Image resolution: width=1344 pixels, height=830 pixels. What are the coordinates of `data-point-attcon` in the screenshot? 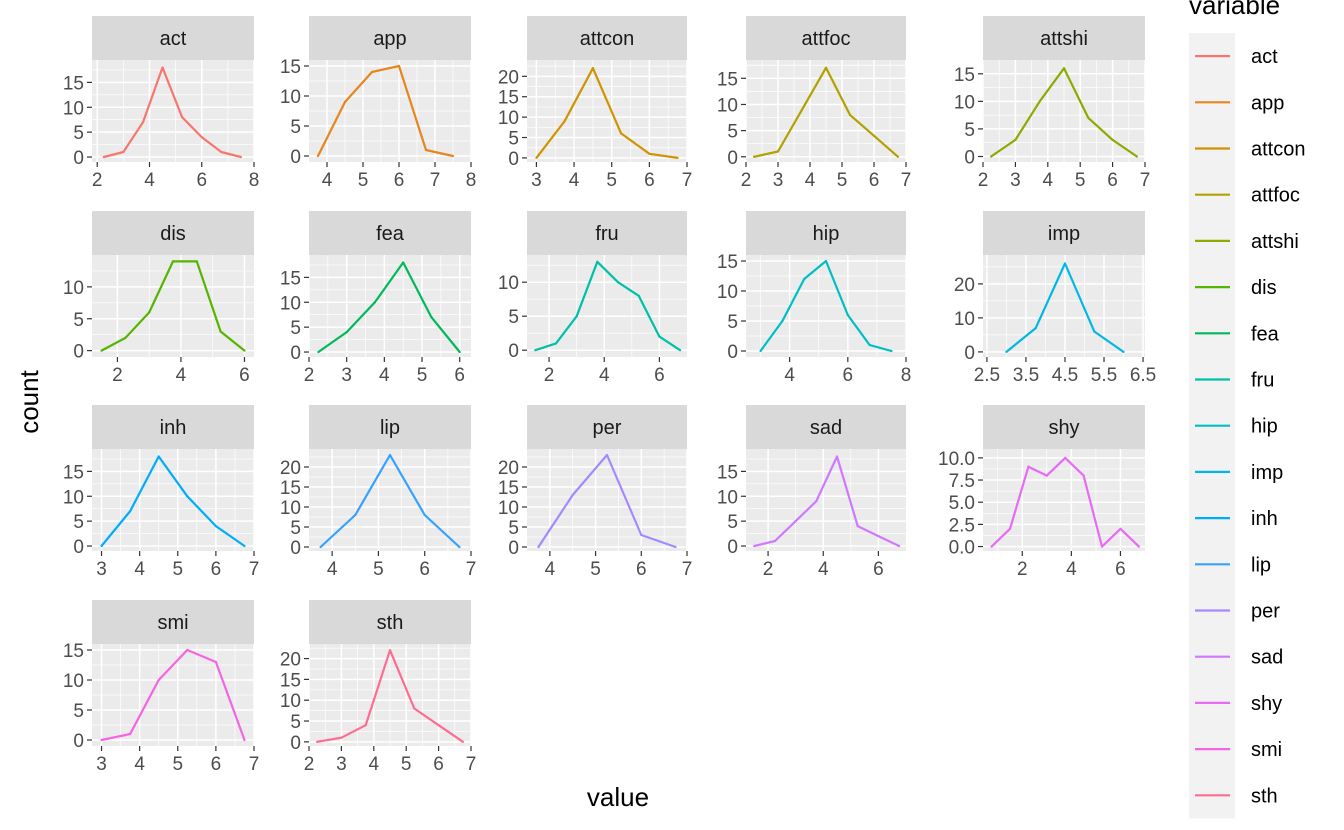 It's located at (621, 133).